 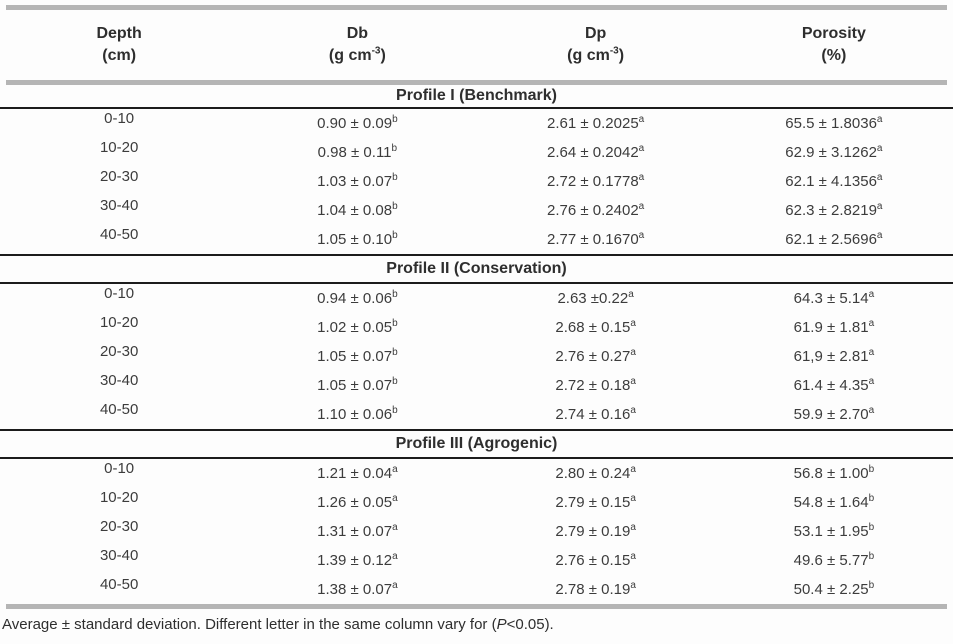 What do you see at coordinates (357, 532) in the screenshot?
I see `db-cell: 1.31 ± 0.07a` at bounding box center [357, 532].